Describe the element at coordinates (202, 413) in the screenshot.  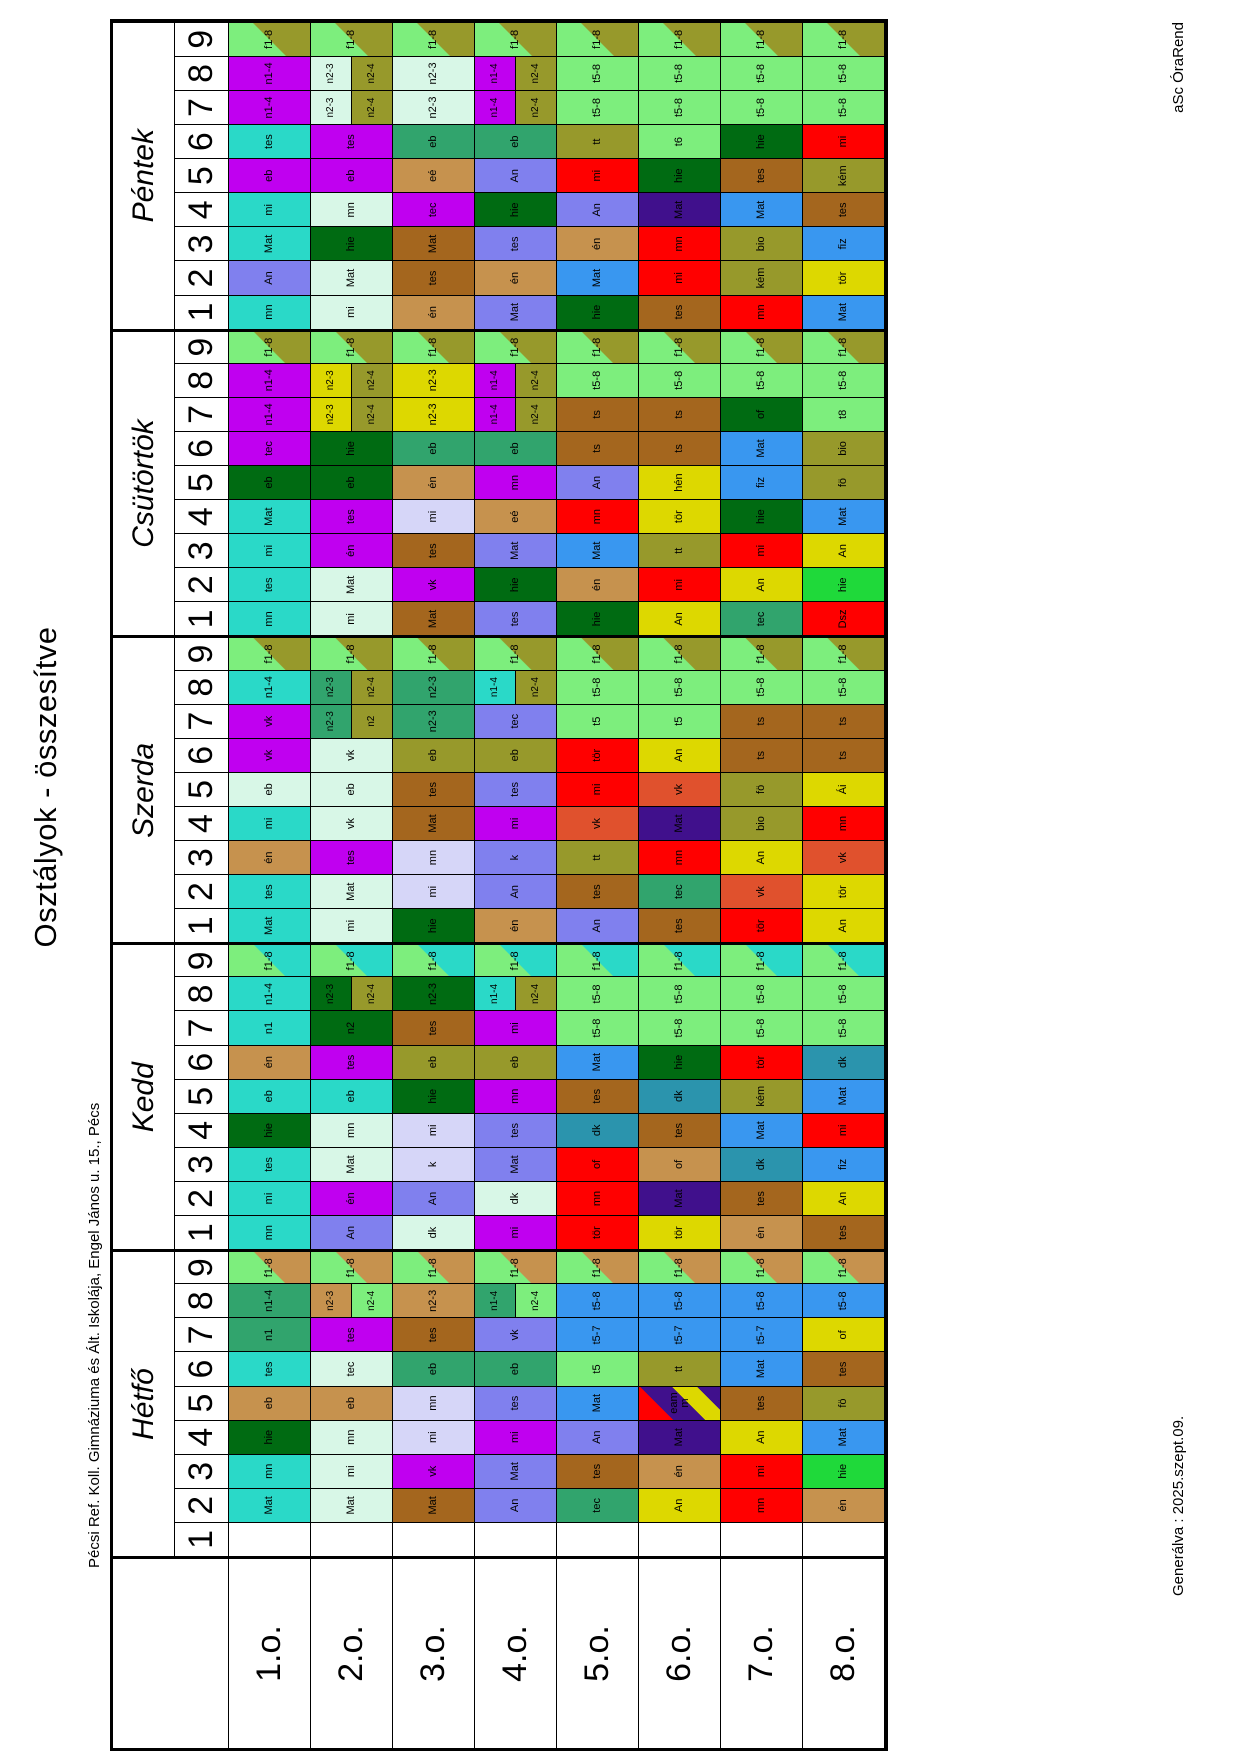
I see `period-number: 7` at that location.